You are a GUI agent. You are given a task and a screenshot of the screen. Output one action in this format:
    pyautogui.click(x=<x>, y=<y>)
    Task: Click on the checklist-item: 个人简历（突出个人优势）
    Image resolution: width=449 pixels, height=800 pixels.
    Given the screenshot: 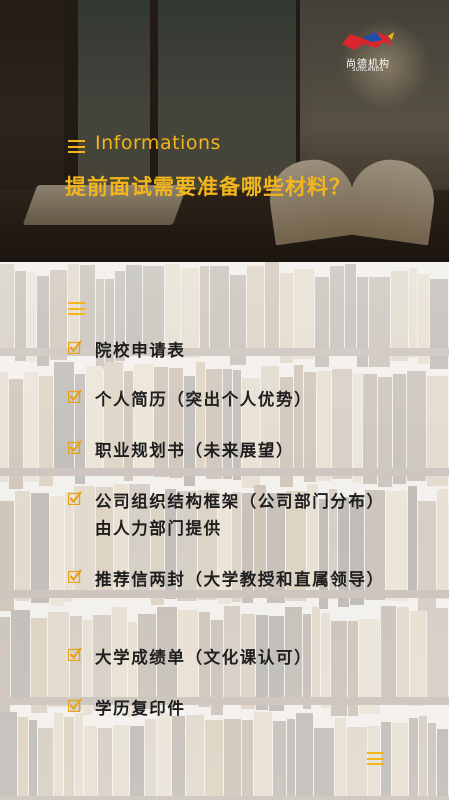 What is the action you would take?
    pyautogui.click(x=231, y=399)
    